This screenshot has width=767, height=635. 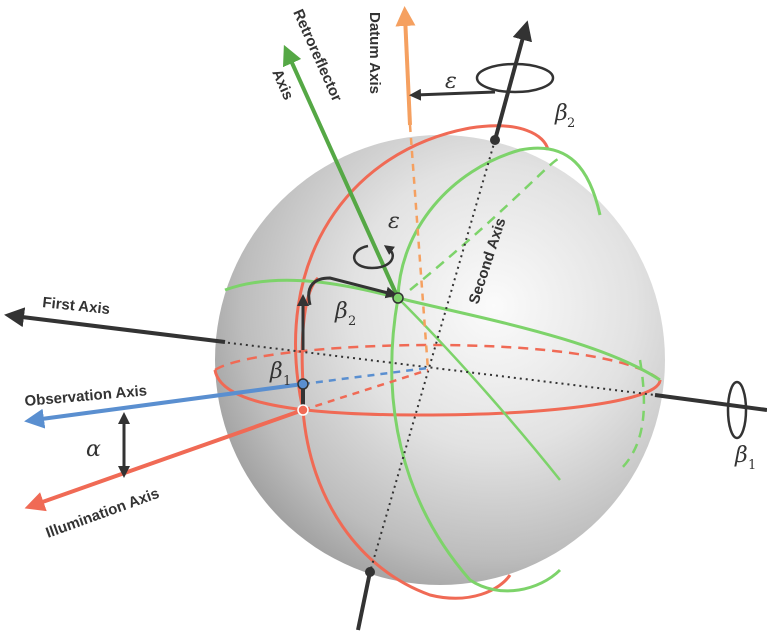 I want to click on green-circle-d, so click(x=479, y=389).